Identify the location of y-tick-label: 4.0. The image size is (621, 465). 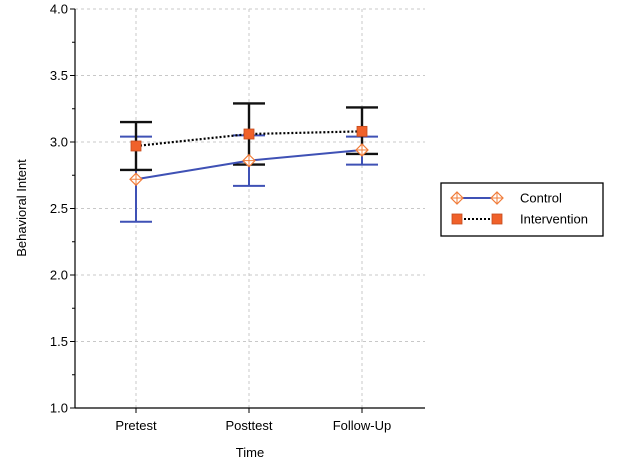
(59, 9).